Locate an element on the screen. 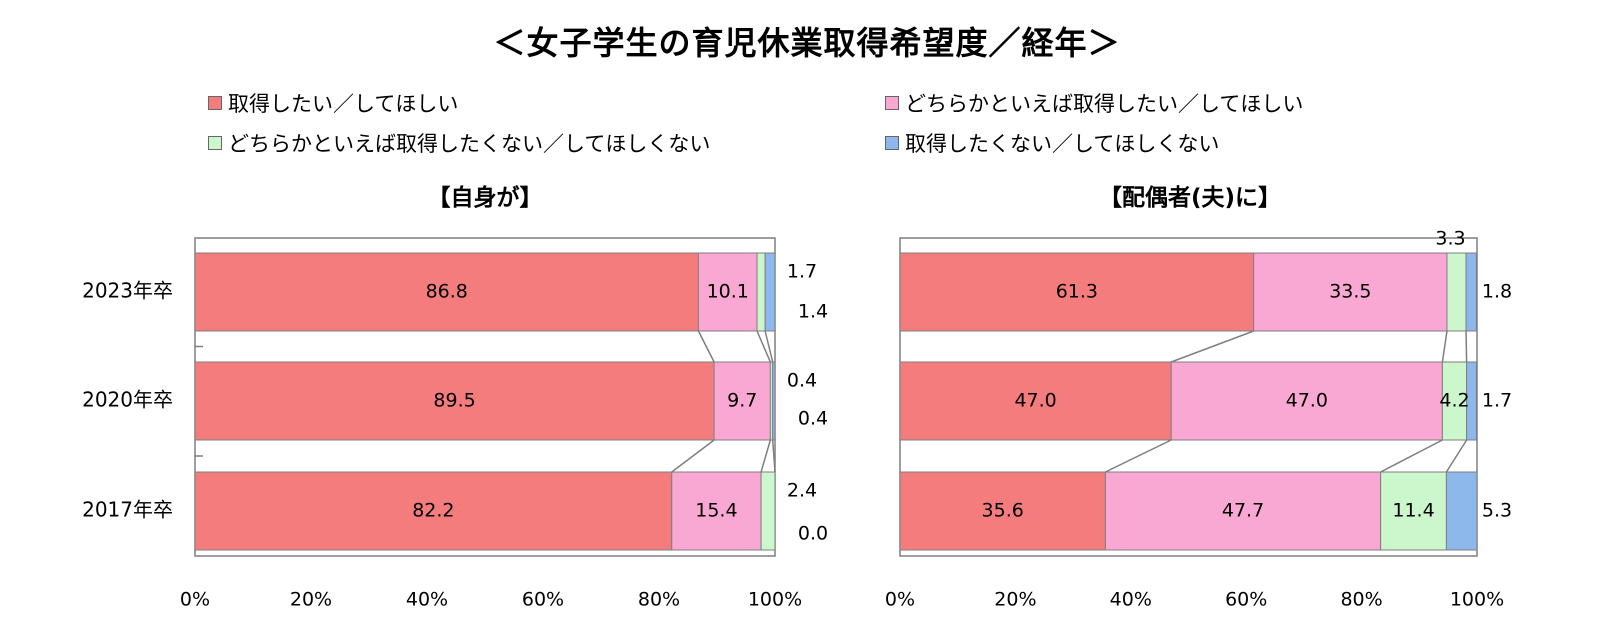 The height and width of the screenshot is (638, 1614). data-label: 86.8 is located at coordinates (447, 292).